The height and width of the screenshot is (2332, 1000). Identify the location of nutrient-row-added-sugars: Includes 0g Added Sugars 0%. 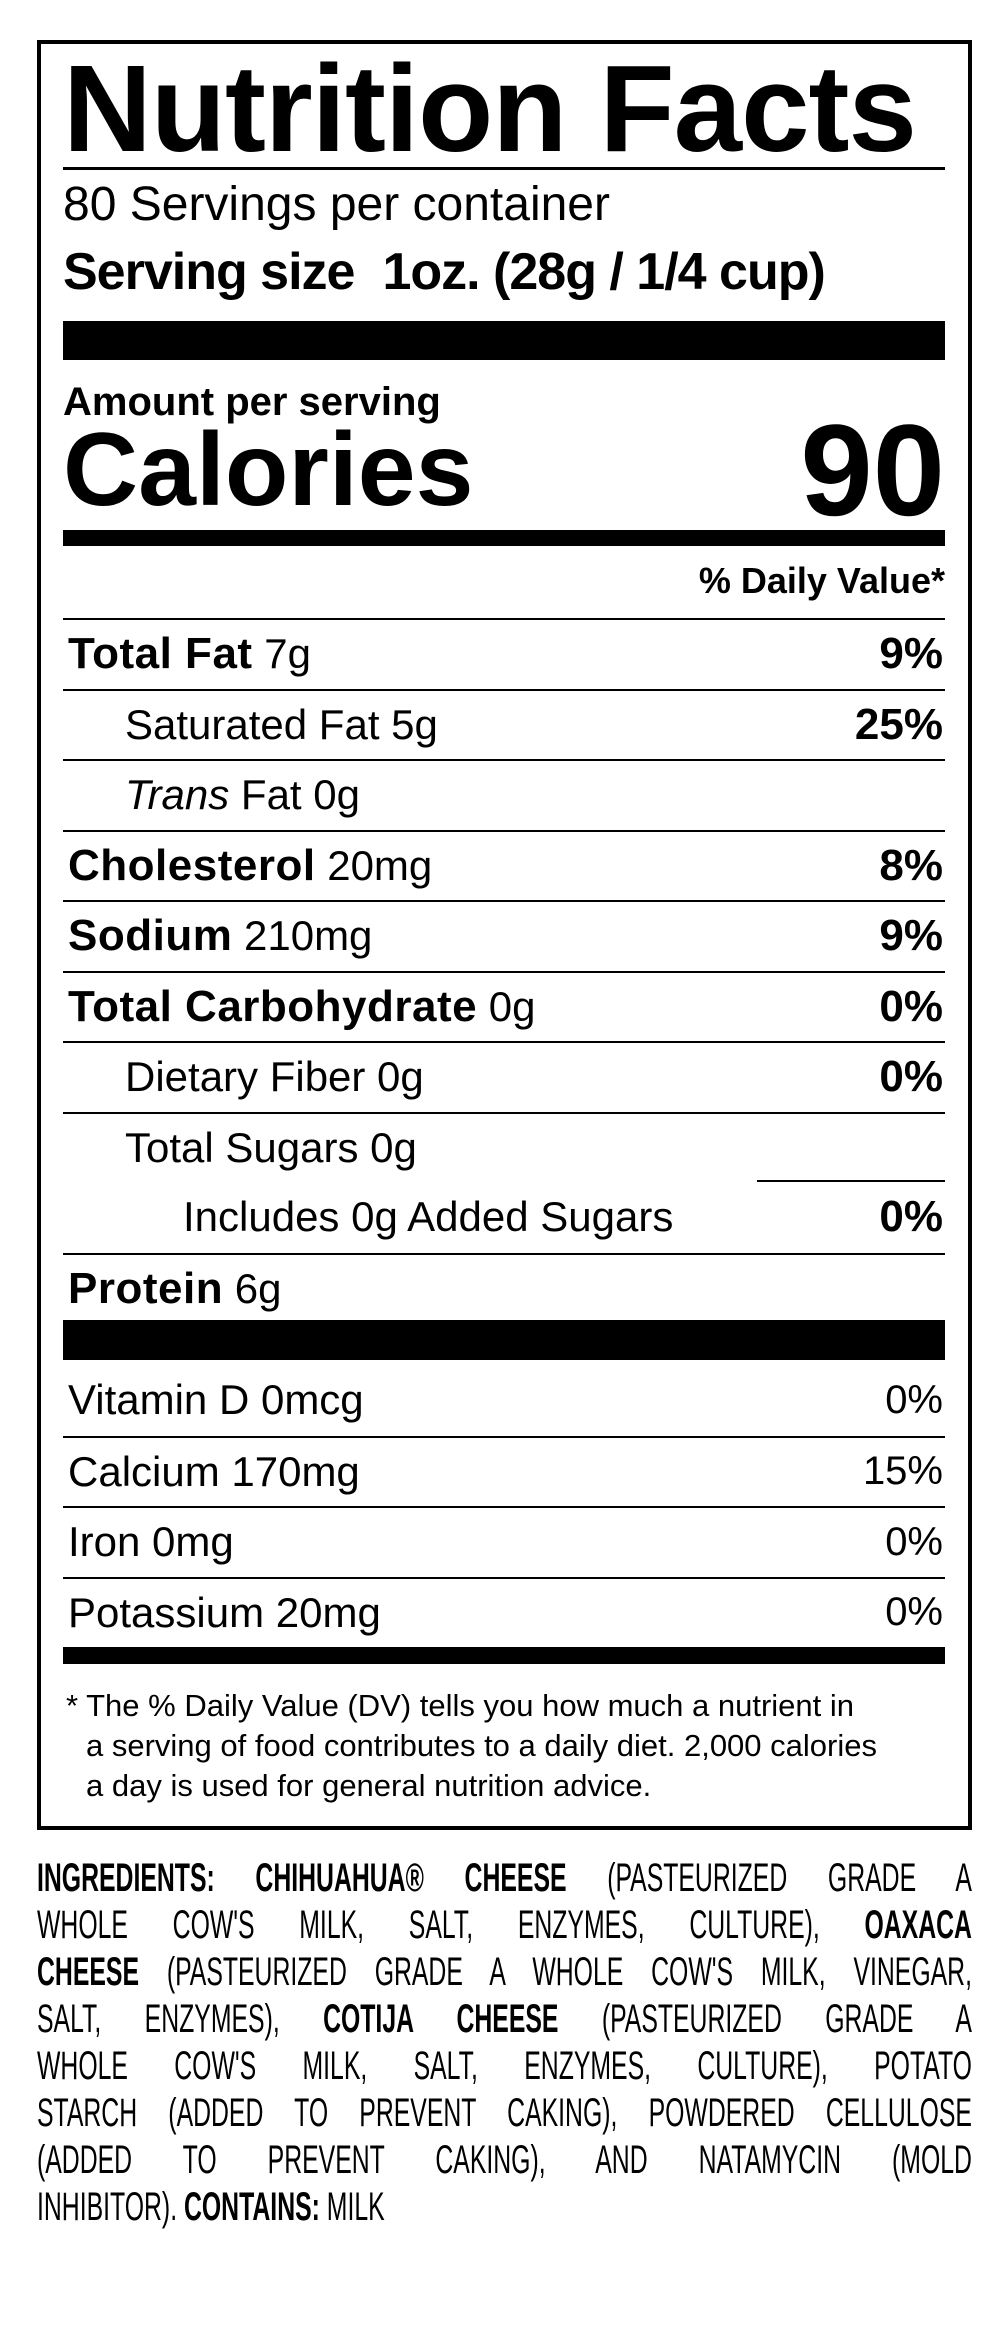
(504, 1216).